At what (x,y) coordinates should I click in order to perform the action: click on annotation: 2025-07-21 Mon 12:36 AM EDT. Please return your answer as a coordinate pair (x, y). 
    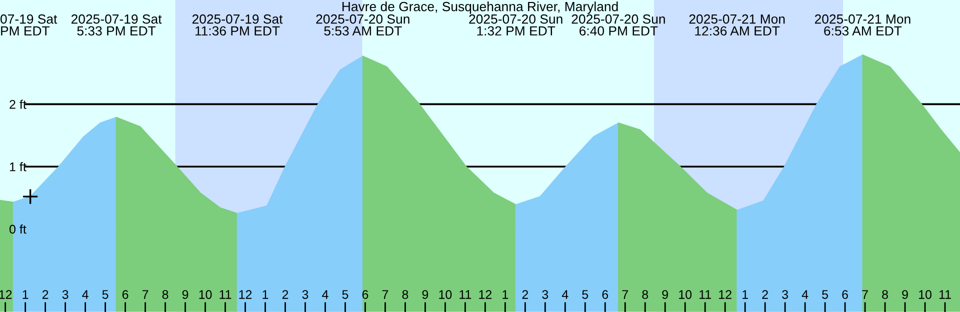
    Looking at the image, I should click on (737, 25).